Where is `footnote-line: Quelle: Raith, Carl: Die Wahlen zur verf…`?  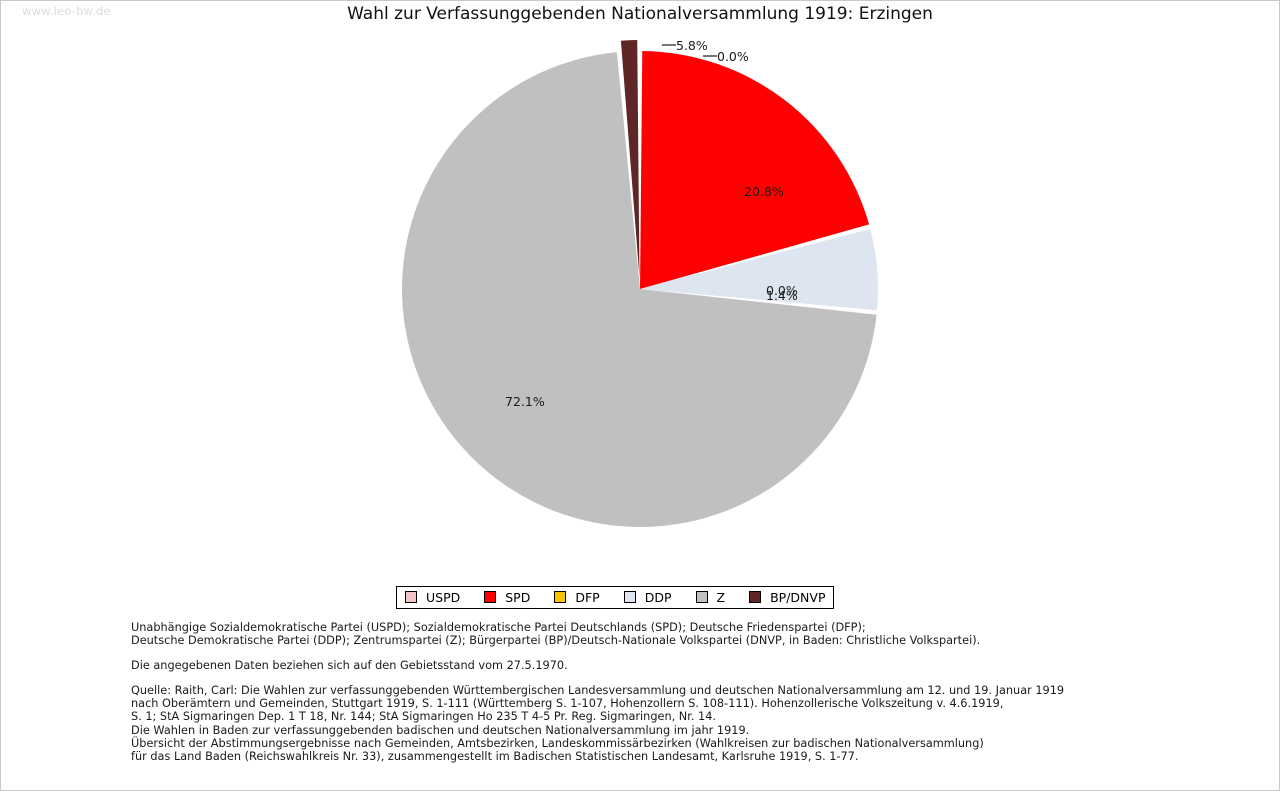
footnote-line: Quelle: Raith, Carl: Die Wahlen zur verf… is located at coordinates (598, 691).